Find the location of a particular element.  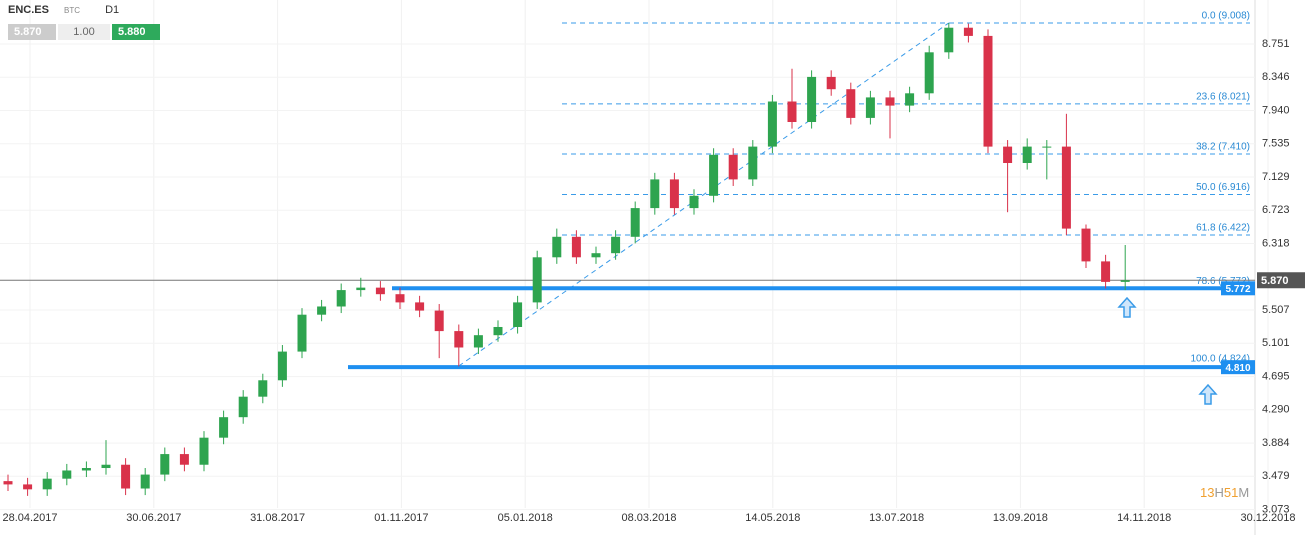

current-price-label: 5.870 is located at coordinates (1275, 281).